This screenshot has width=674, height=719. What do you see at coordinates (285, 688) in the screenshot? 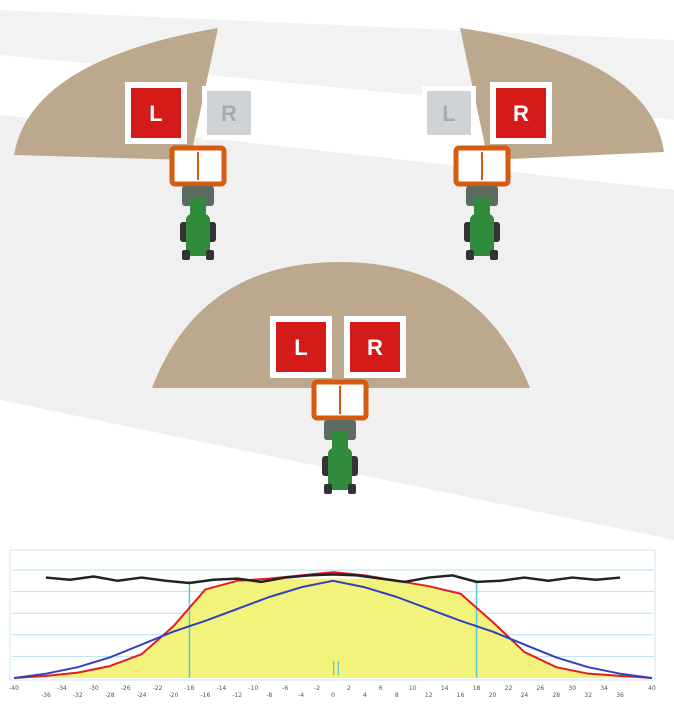
I see `x-tick-label: -6` at bounding box center [285, 688].